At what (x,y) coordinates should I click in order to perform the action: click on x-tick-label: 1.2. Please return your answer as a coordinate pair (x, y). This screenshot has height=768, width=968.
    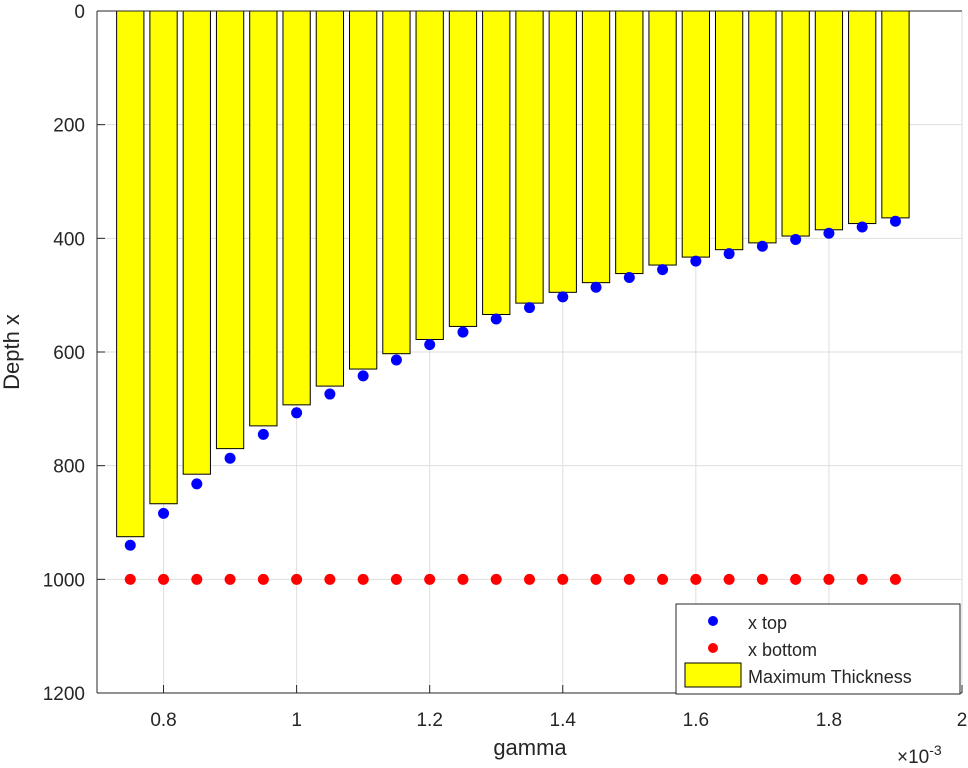
    Looking at the image, I should click on (429, 720).